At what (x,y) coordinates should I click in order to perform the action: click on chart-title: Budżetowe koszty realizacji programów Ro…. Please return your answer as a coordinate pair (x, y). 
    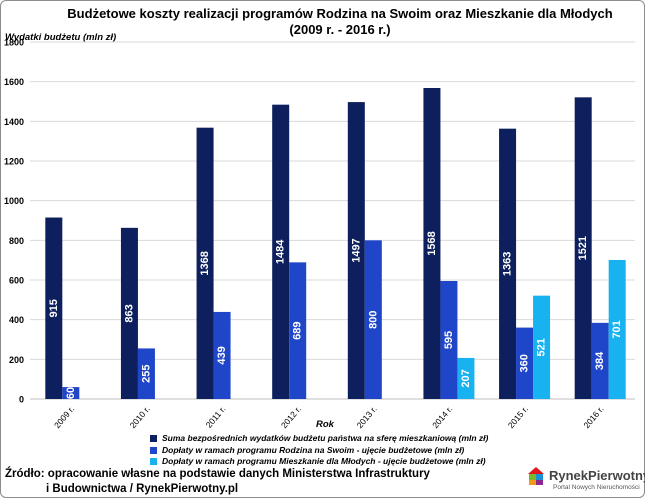
    Looking at the image, I should click on (340, 22).